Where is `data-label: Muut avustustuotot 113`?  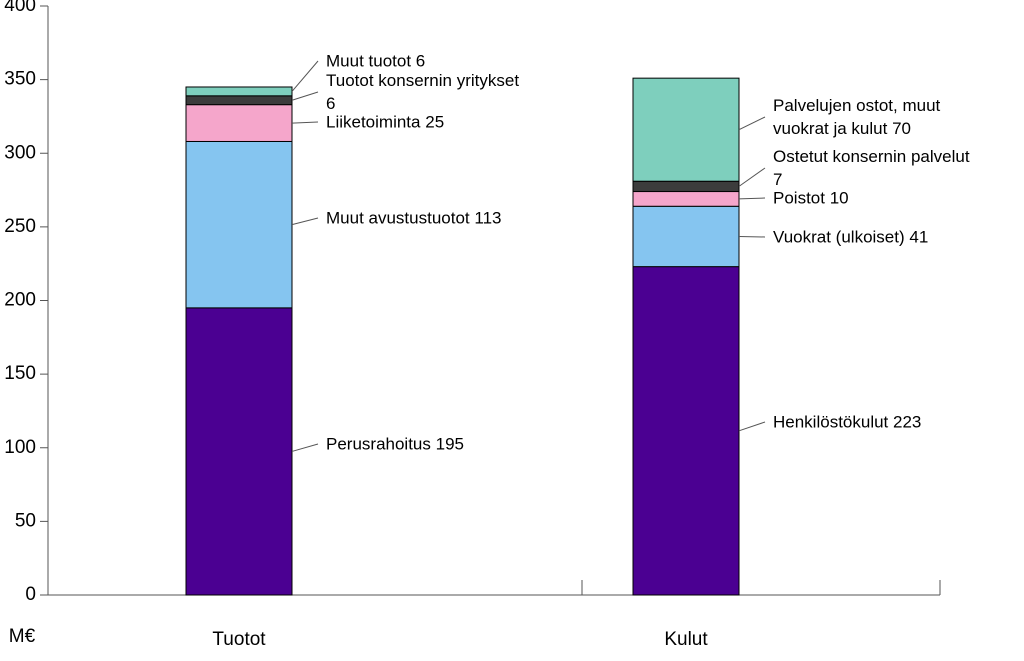
data-label: Muut avustustuotot 113 is located at coordinates (413, 218).